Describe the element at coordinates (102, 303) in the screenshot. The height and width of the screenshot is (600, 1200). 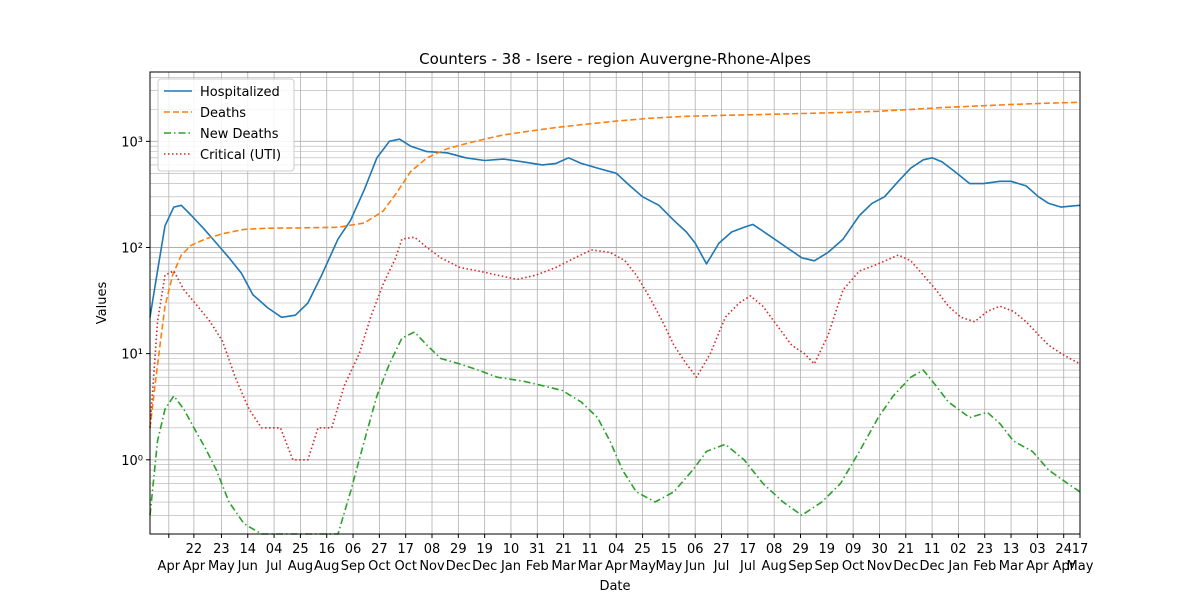
I see `y-axis-label: Values` at that location.